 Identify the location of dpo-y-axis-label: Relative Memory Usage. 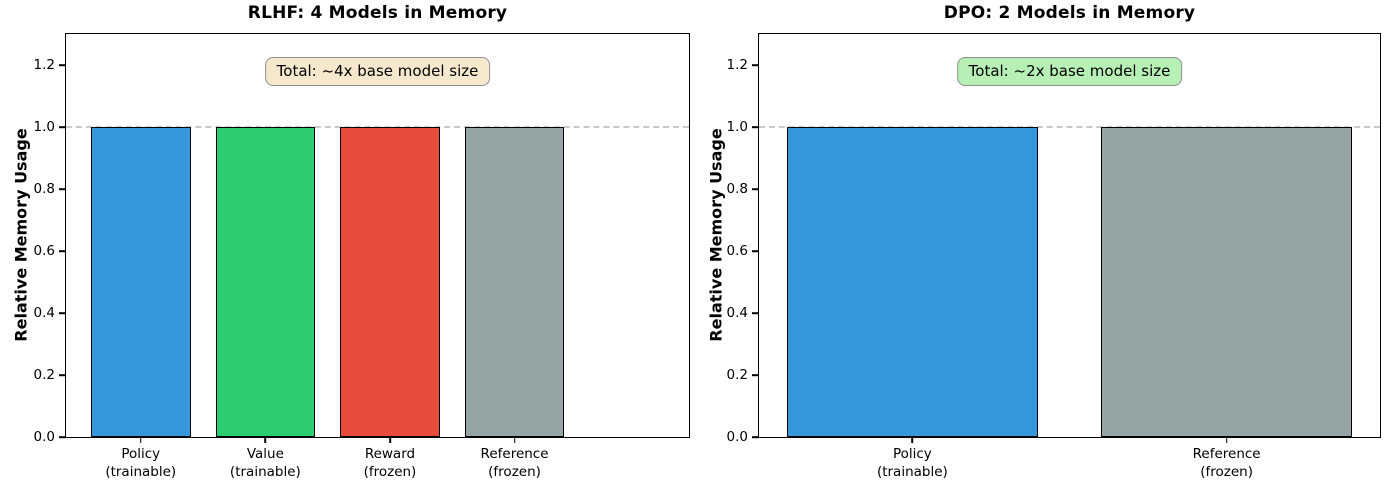
(716, 235).